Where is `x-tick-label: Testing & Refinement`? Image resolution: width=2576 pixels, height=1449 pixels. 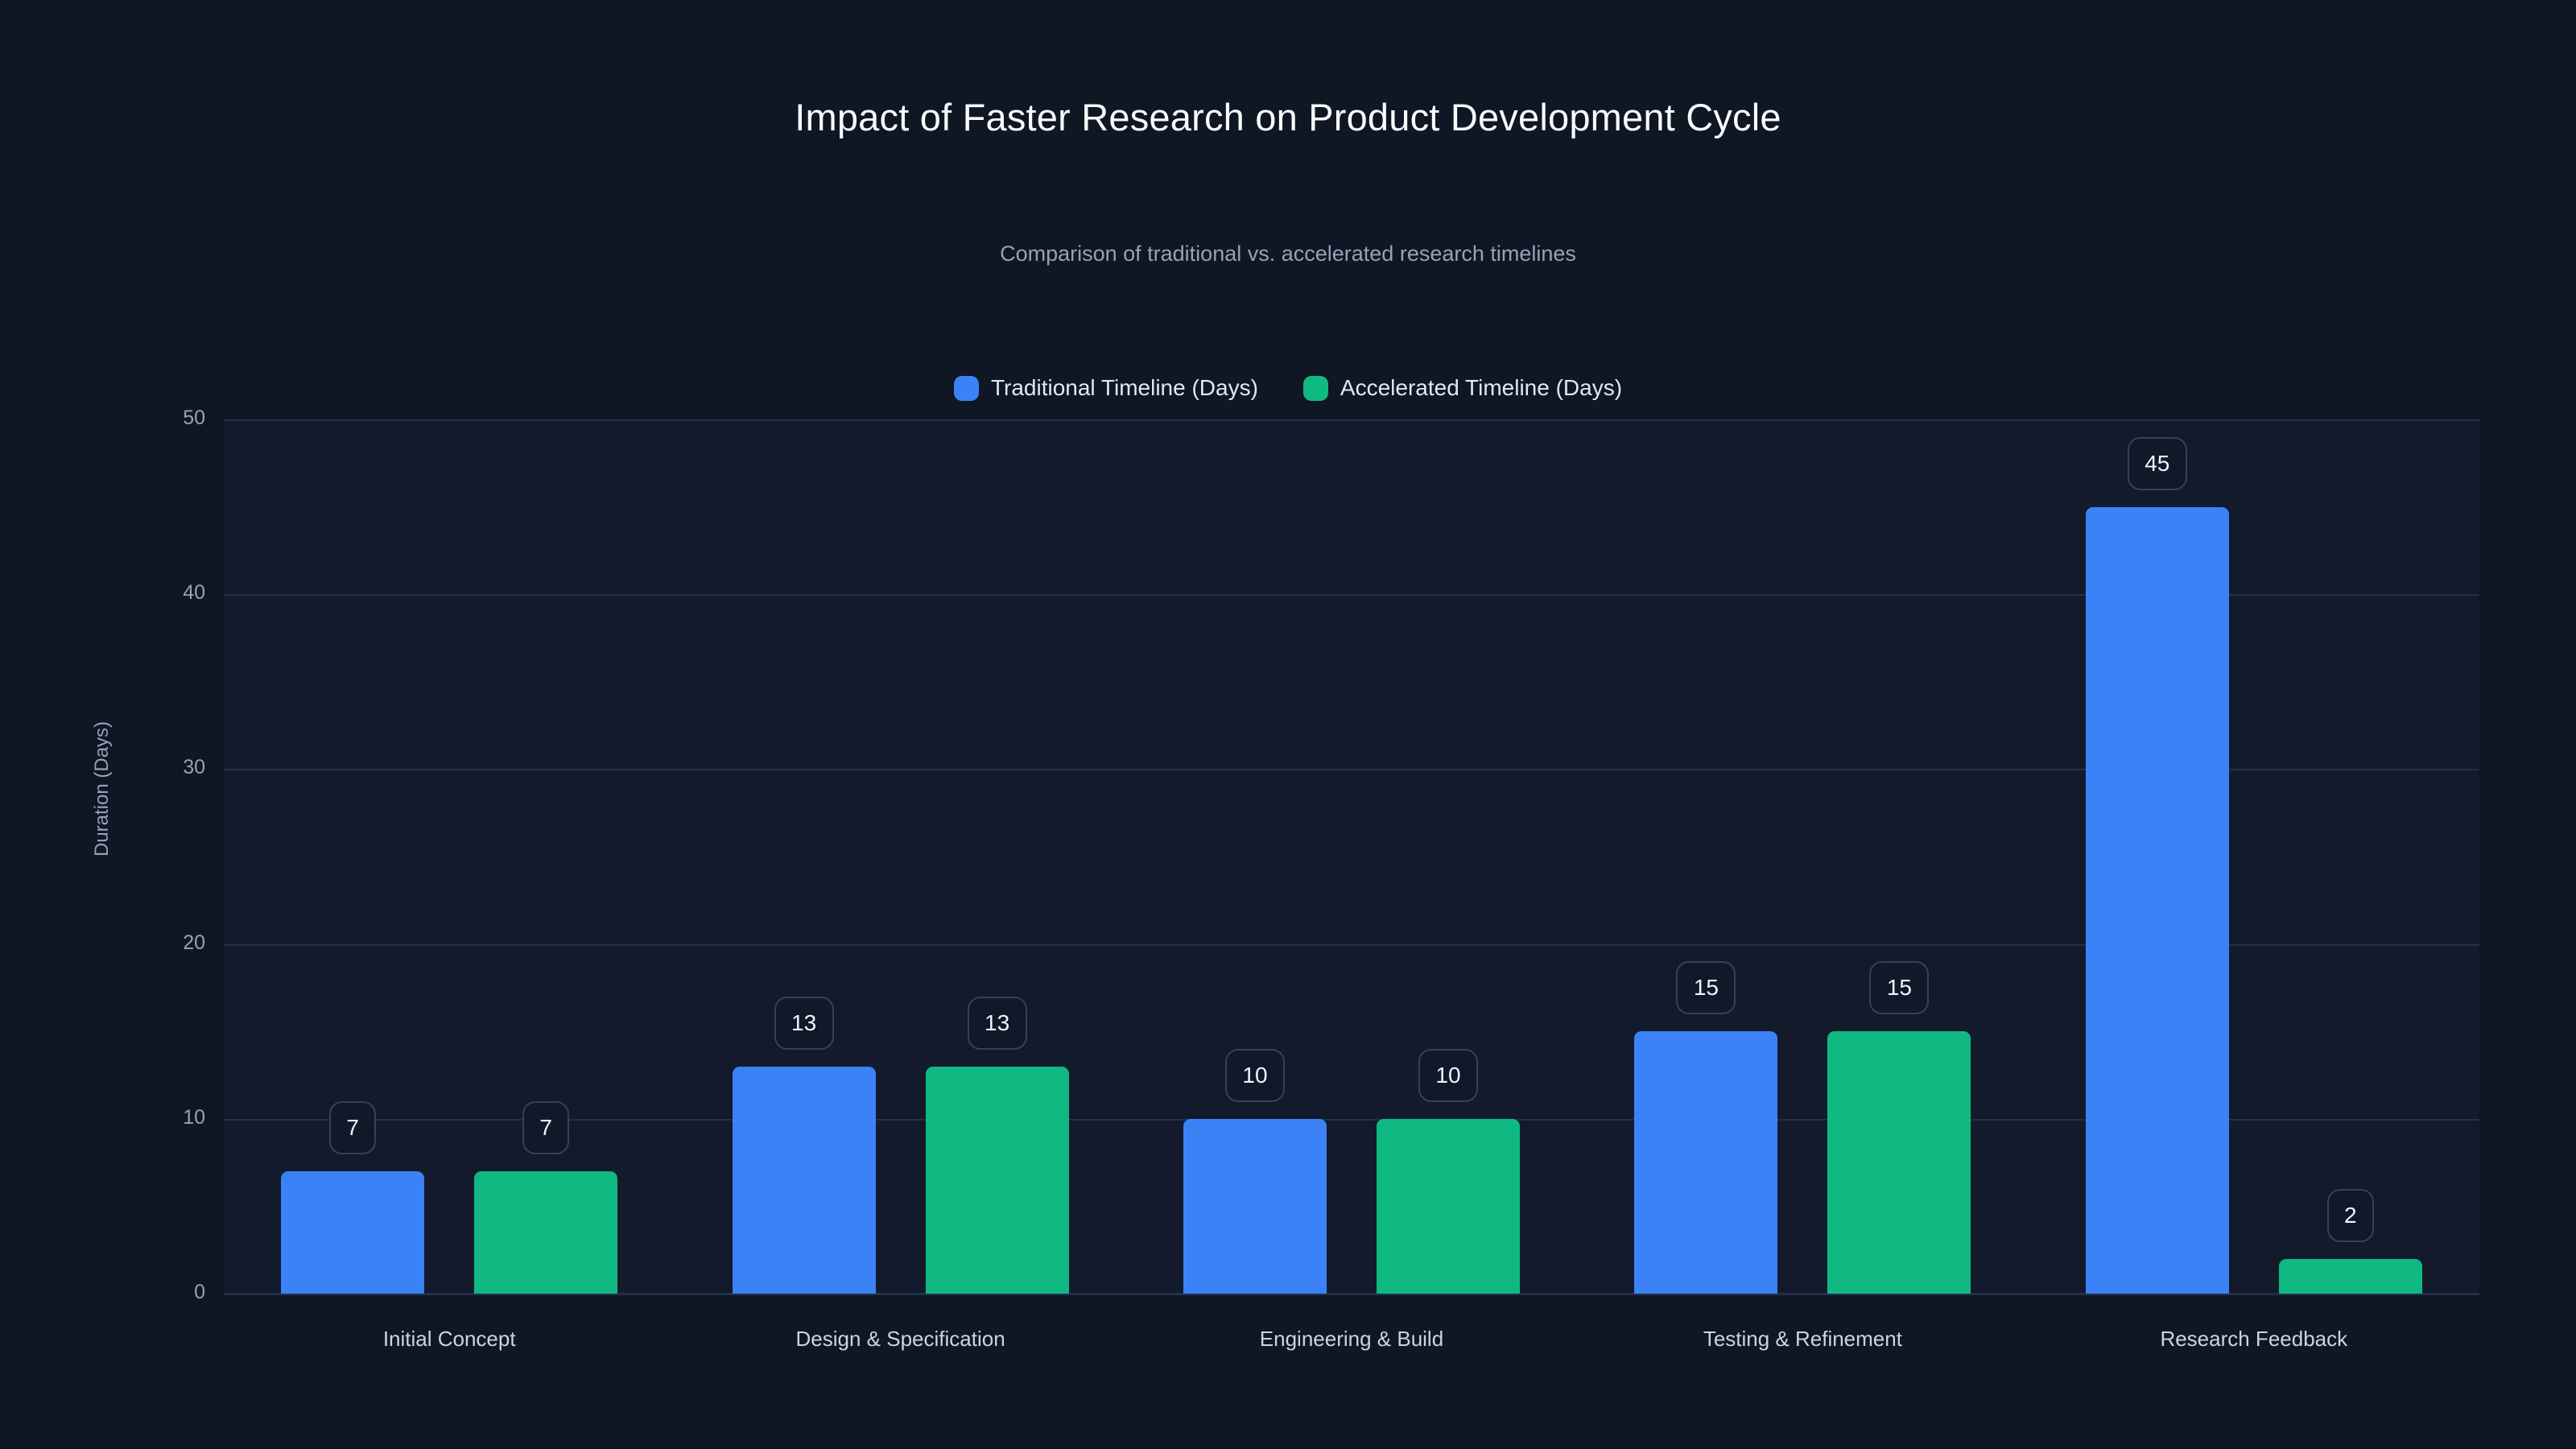
x-tick-label: Testing & Refinement is located at coordinates (1802, 1339).